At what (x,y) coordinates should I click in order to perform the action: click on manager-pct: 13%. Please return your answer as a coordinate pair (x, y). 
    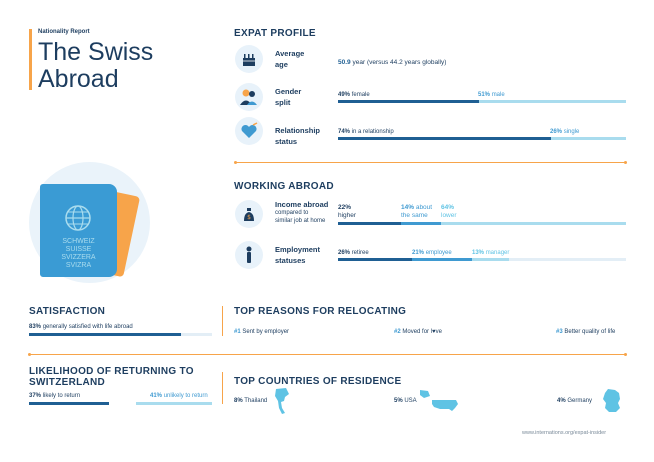
    Looking at the image, I should click on (478, 253).